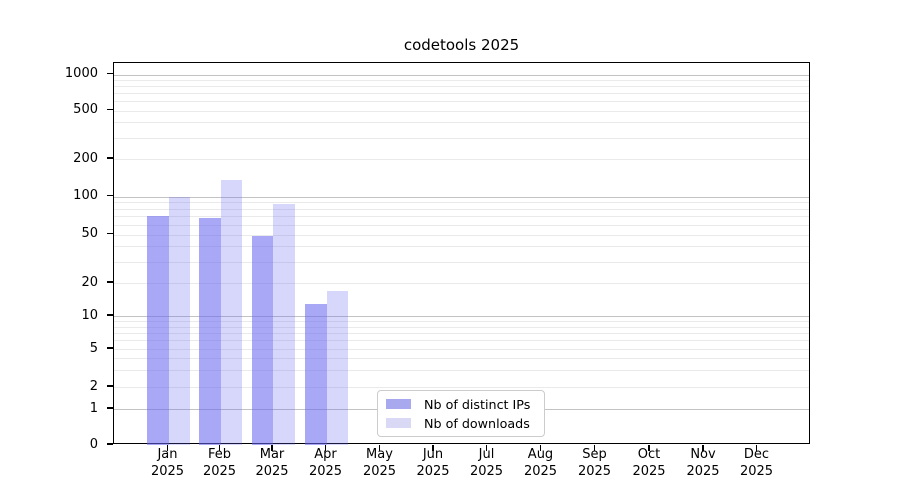 This screenshot has height=500, width=900. What do you see at coordinates (461, 413) in the screenshot?
I see `legend: Nb of distinct IPs Nb of downloads` at bounding box center [461, 413].